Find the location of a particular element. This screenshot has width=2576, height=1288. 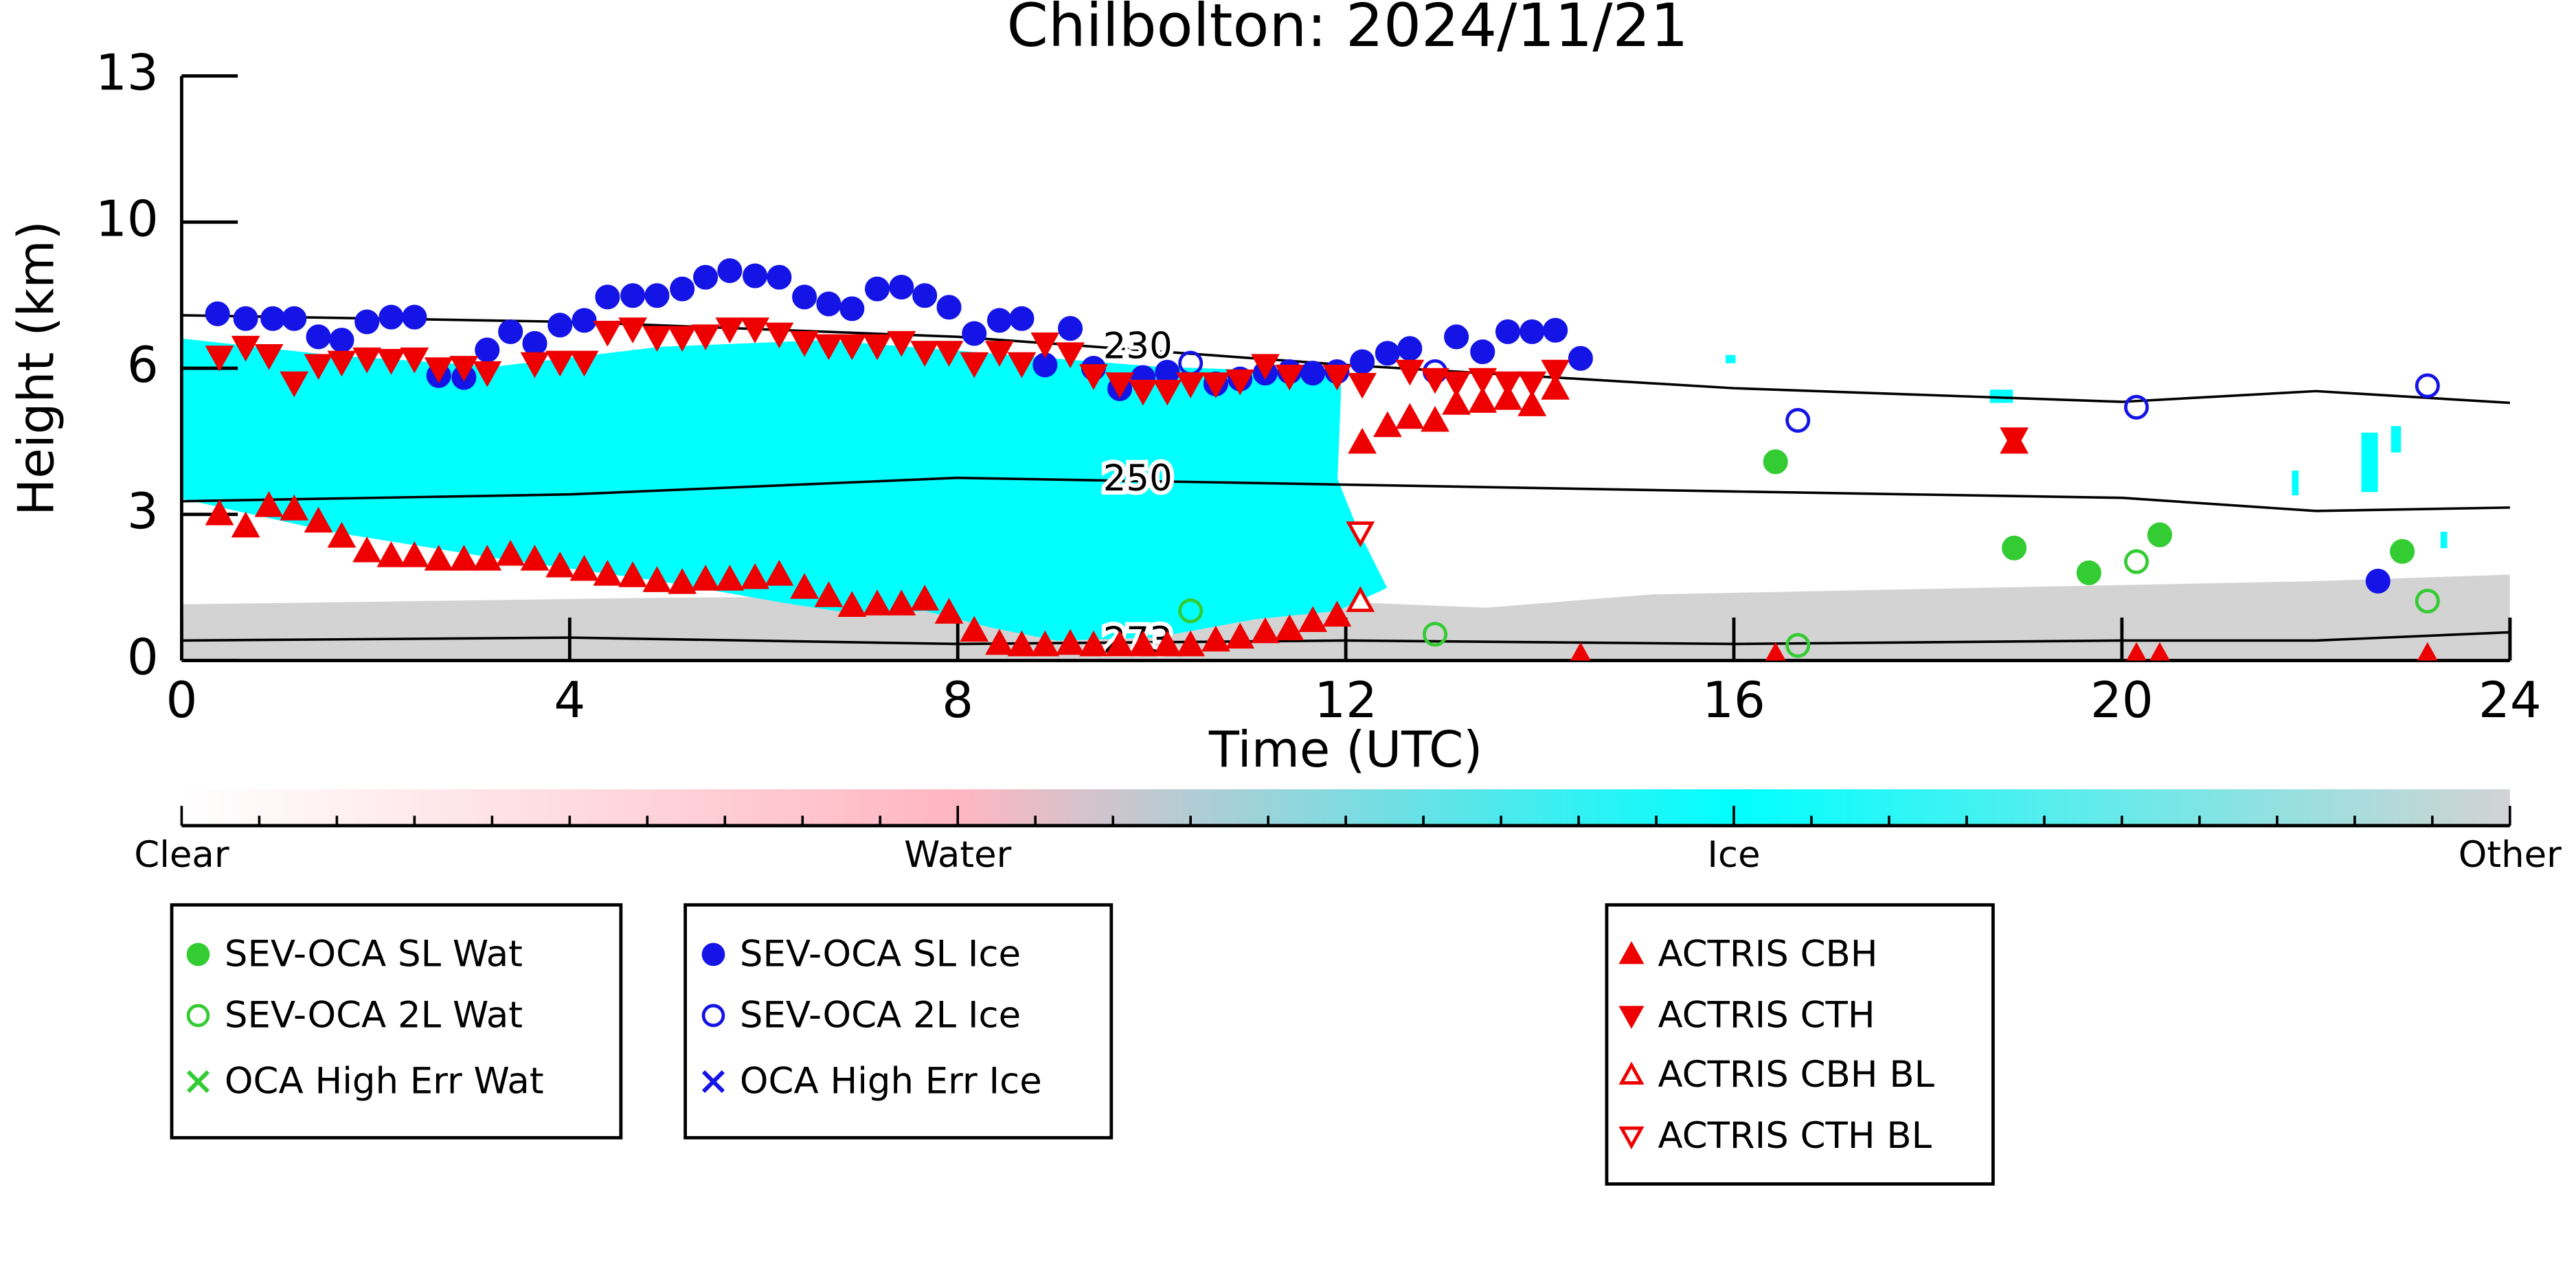

y-tick-label: 13 is located at coordinates (127, 73).